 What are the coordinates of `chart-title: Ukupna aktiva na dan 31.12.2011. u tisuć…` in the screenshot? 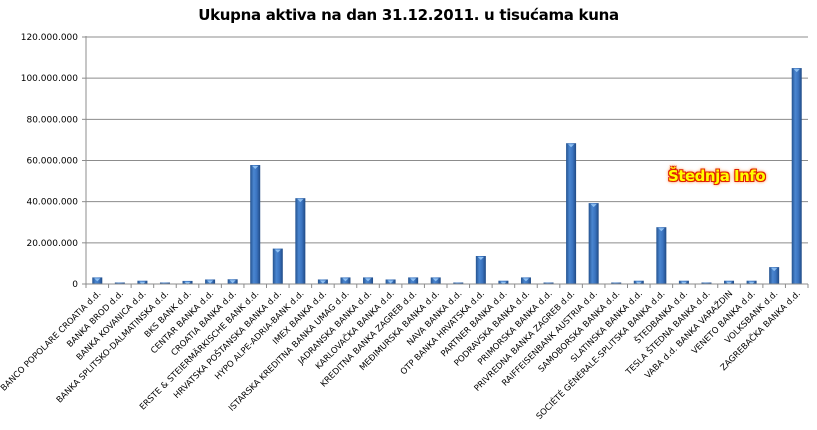 It's located at (408, 15).